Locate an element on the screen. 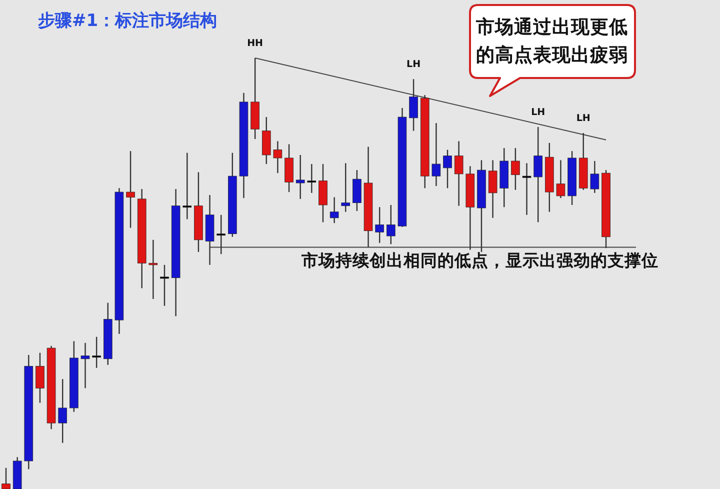 Image resolution: width=720 pixels, height=489 pixels. title: 步骤#1：标注市场结构 is located at coordinates (128, 21).